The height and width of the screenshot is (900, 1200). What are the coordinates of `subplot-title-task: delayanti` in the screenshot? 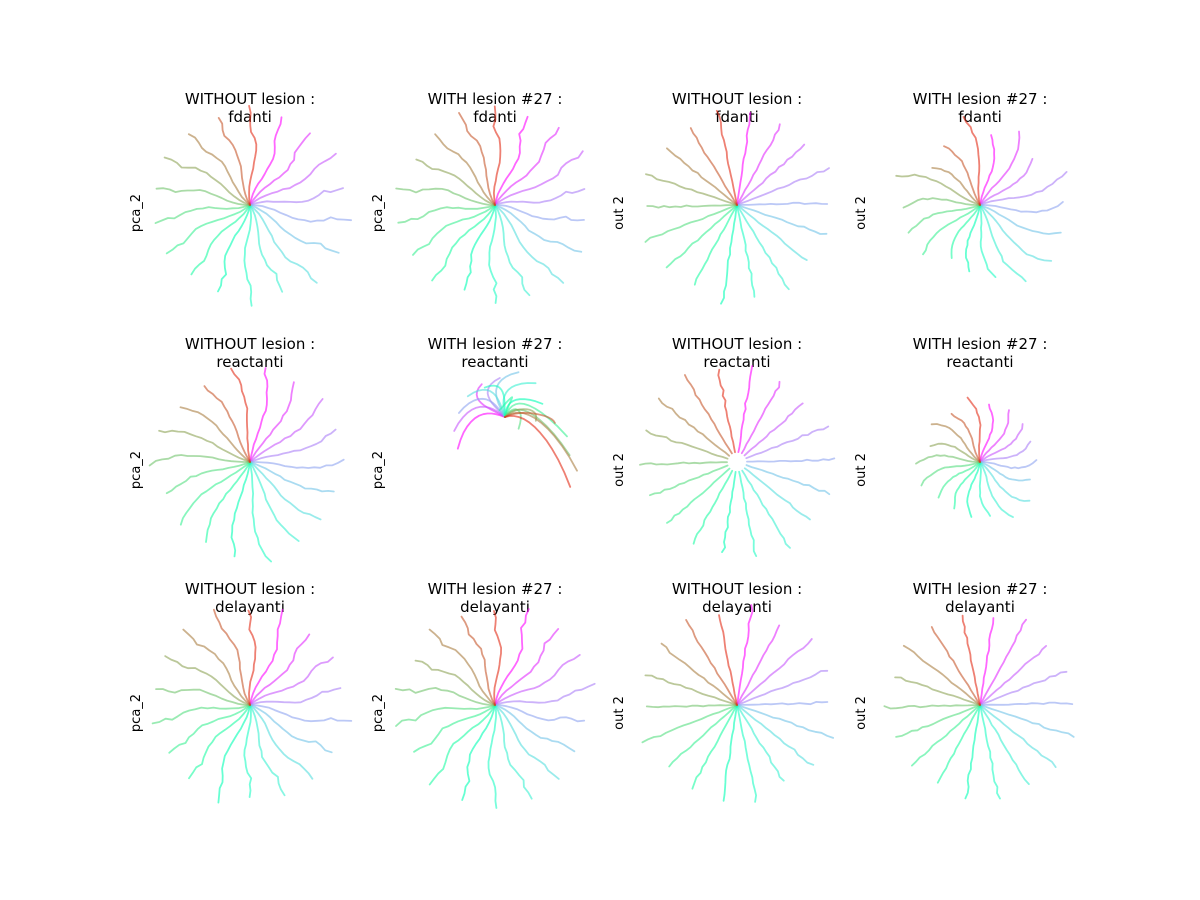 It's located at (737, 607).